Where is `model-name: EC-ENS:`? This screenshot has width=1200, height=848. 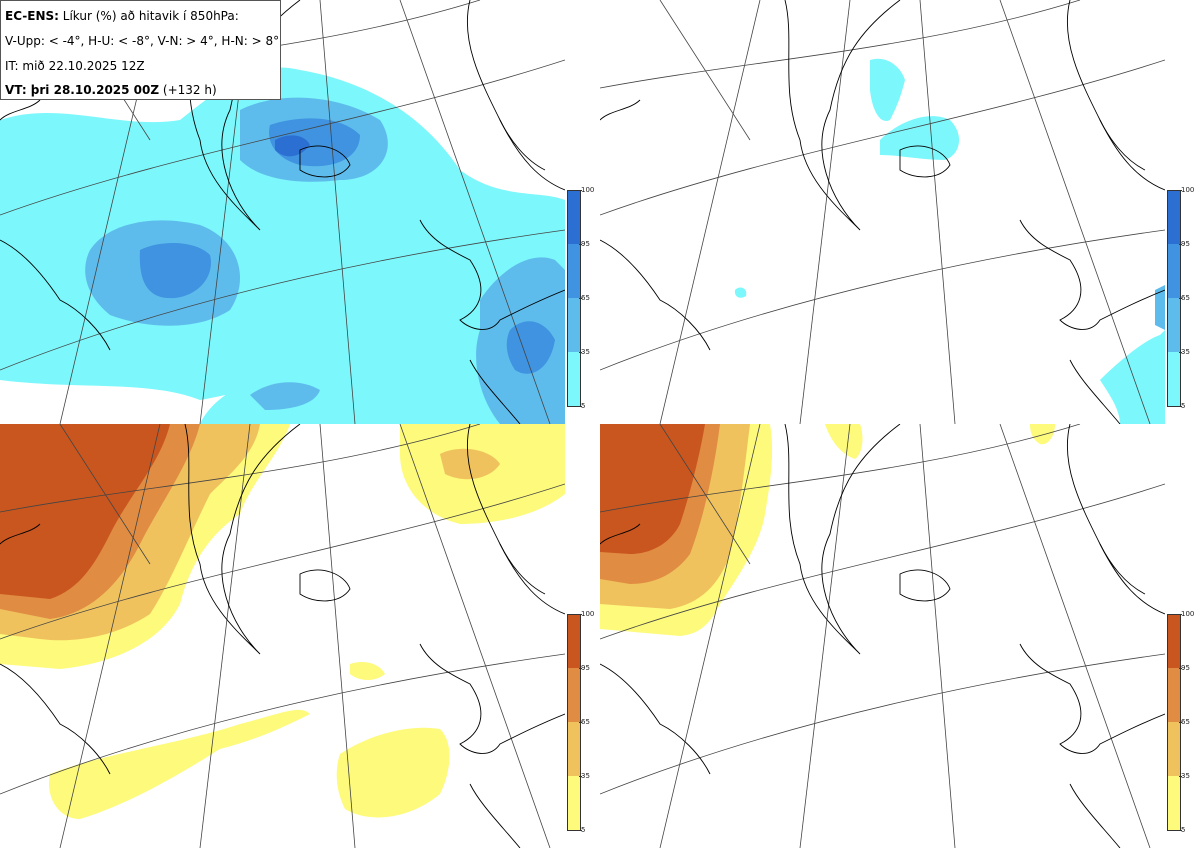
model-name: EC-ENS: is located at coordinates (32, 16).